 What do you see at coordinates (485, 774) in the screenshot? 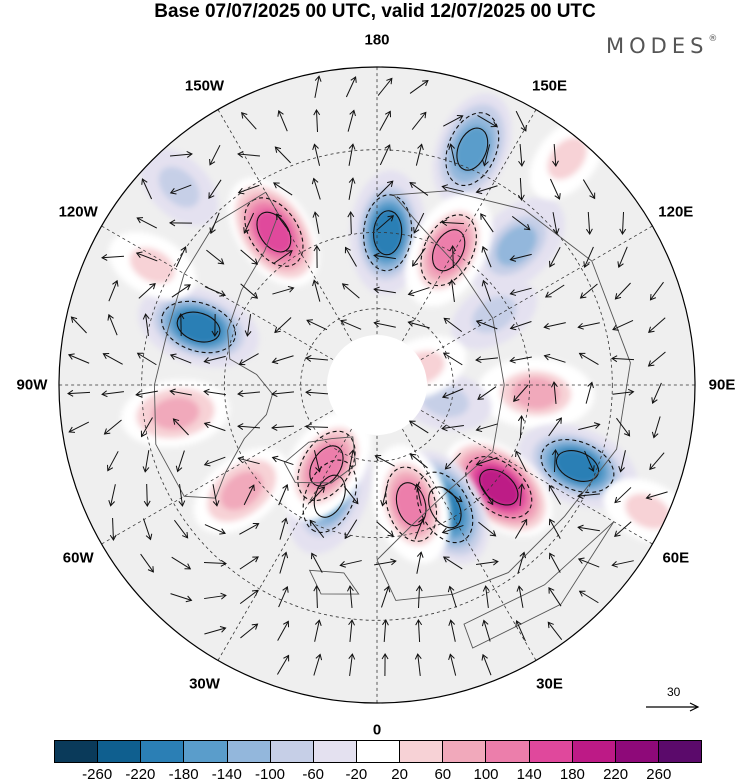
I see `colorbar-tick-label: 100` at bounding box center [485, 774].